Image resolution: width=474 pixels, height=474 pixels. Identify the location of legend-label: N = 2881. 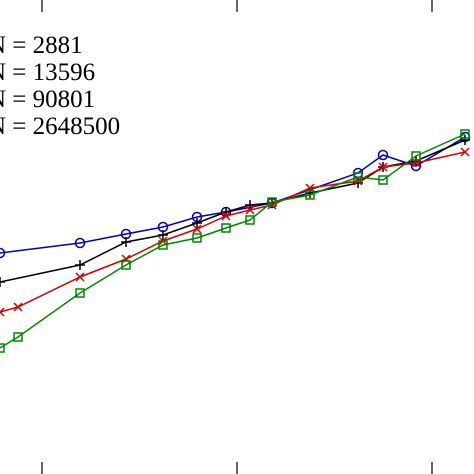
(41, 45).